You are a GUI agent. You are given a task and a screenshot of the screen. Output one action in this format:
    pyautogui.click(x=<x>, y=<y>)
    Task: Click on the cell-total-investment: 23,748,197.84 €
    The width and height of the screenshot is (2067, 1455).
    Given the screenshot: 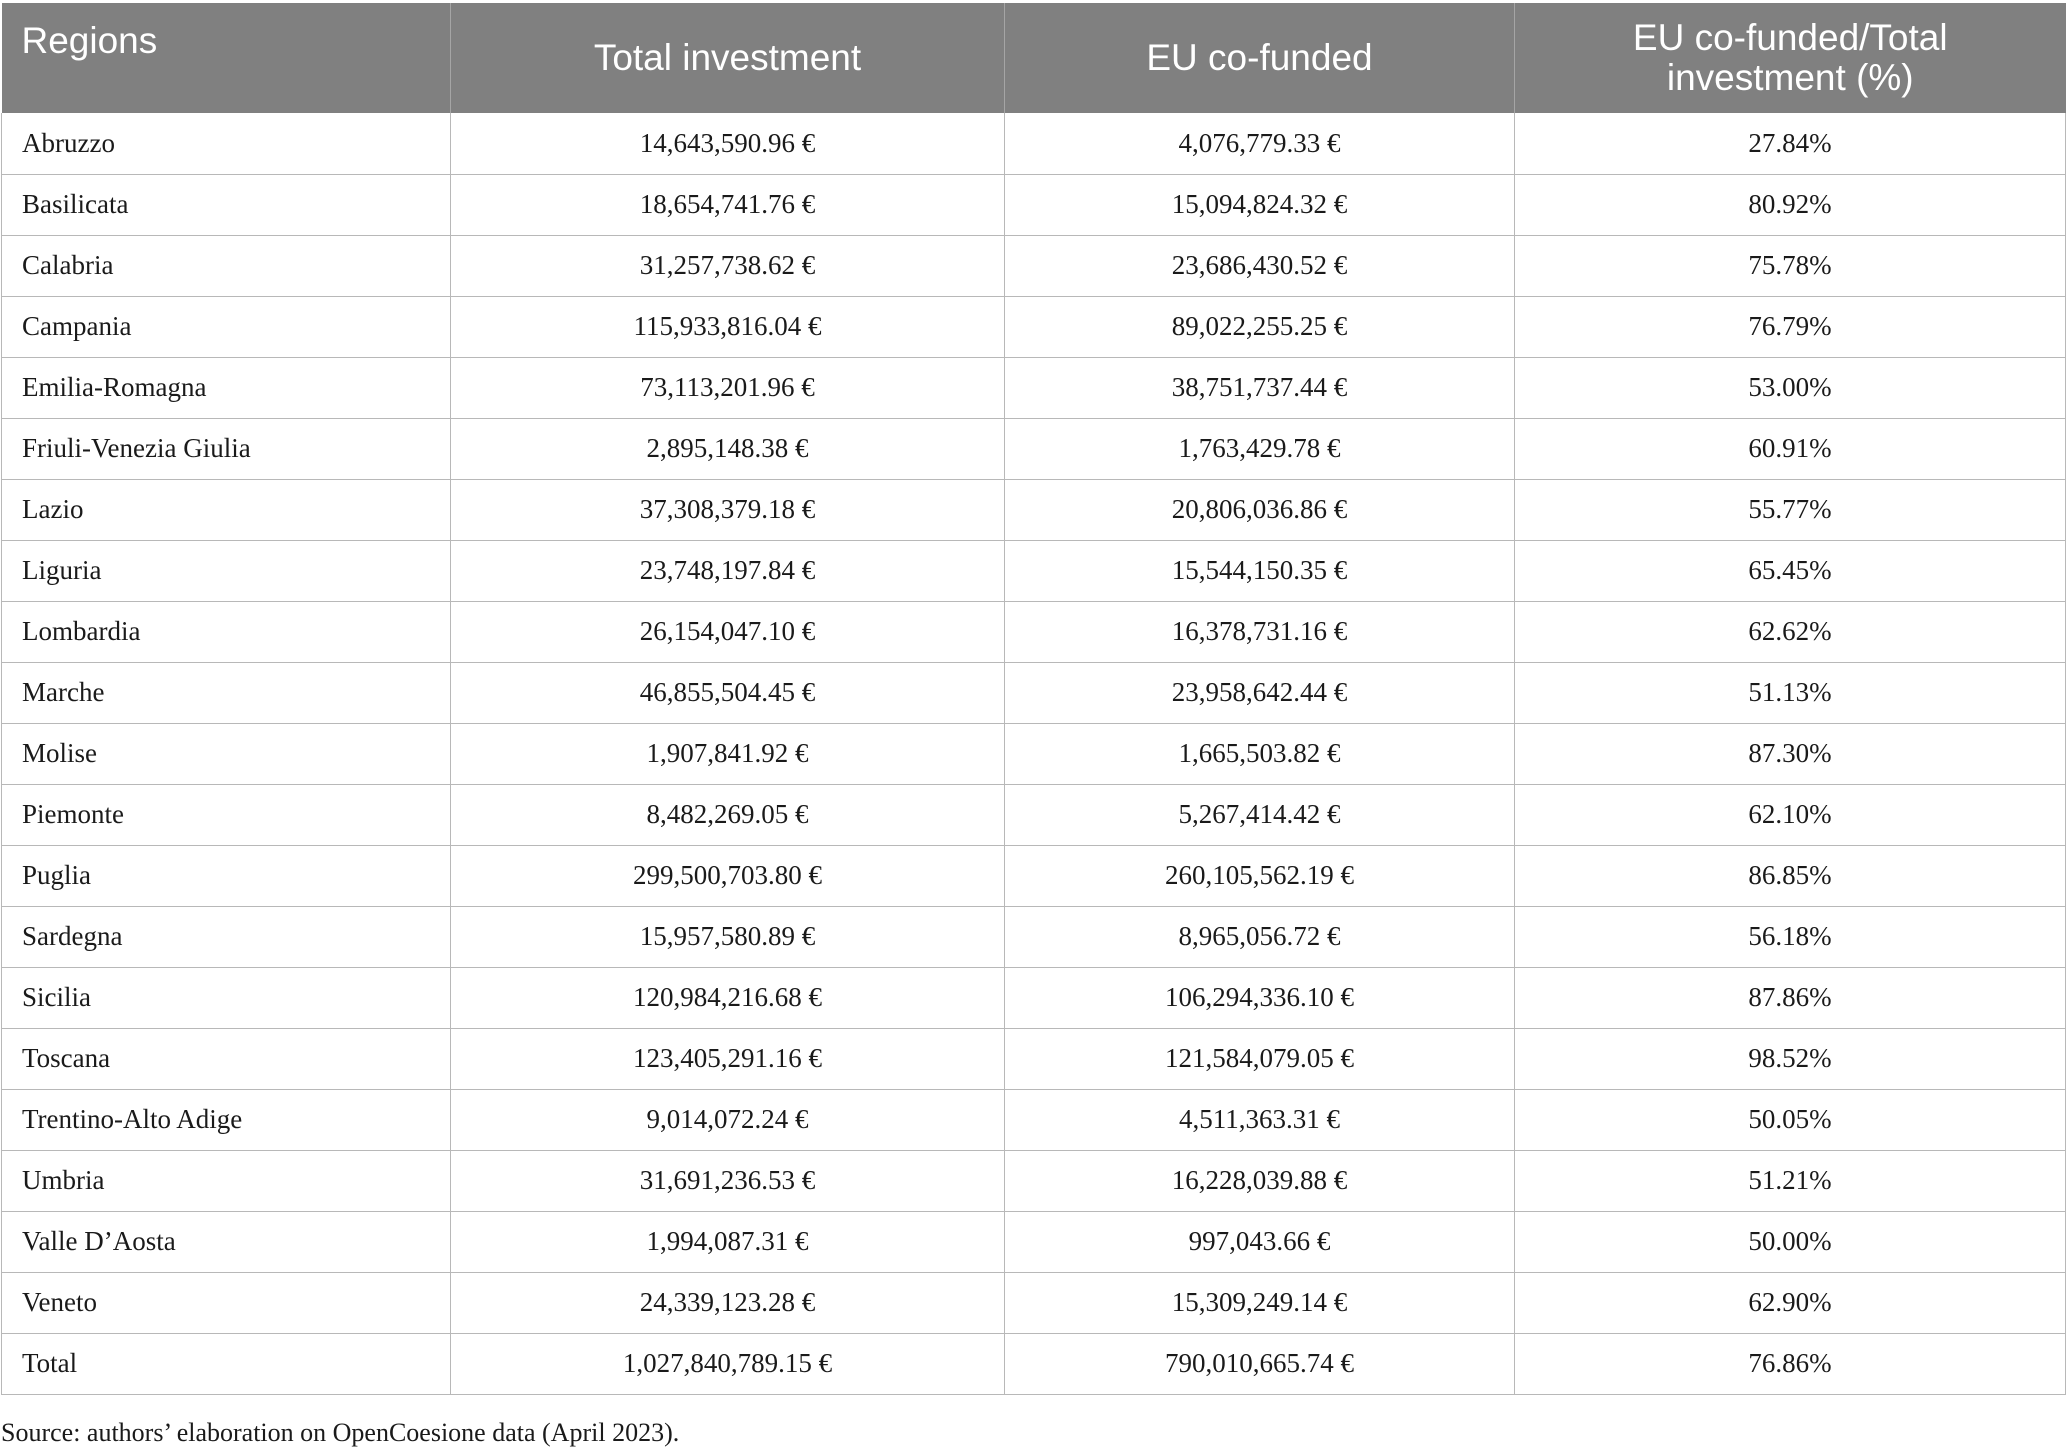 What is the action you would take?
    pyautogui.click(x=727, y=571)
    